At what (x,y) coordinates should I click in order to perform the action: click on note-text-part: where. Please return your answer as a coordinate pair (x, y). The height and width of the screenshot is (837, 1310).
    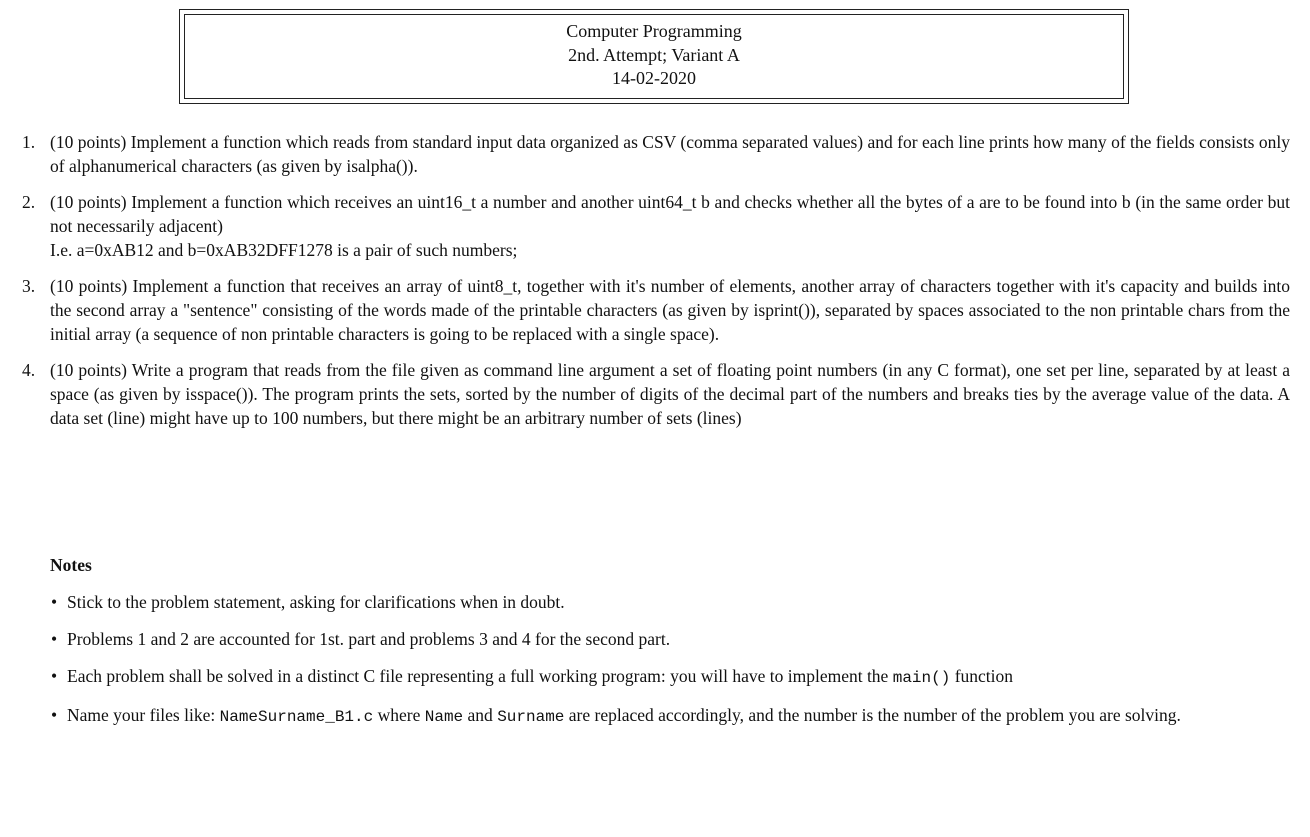
    Looking at the image, I should click on (399, 715).